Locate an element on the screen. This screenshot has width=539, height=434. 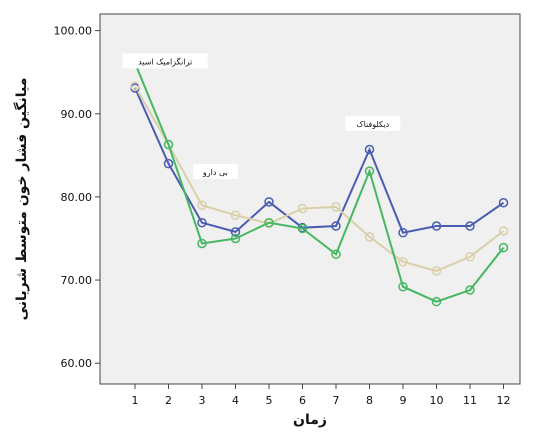
x-tick-label: 1 is located at coordinates (135, 400).